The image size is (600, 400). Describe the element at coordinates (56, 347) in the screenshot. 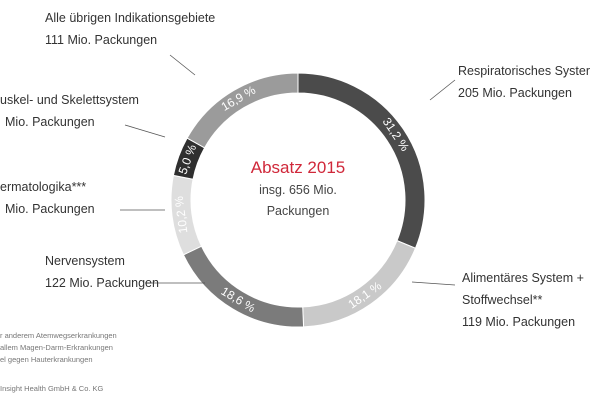

I see `footnote: allem Magen-Darm-Erkrankungen` at that location.